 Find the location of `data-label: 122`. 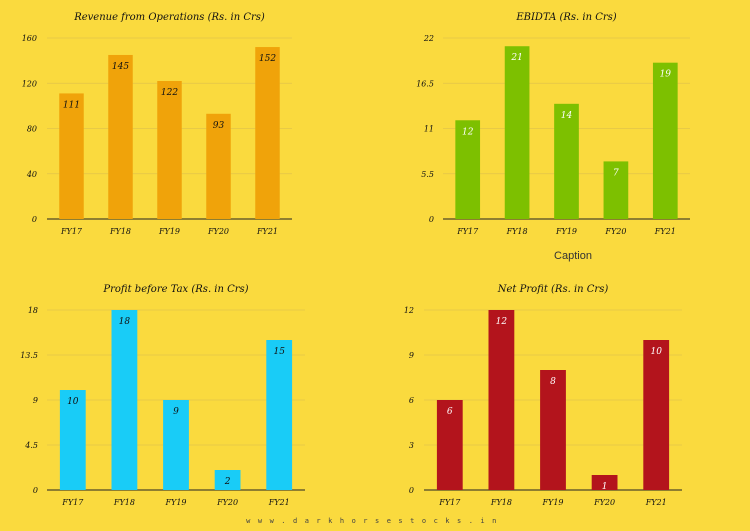

data-label: 122 is located at coordinates (169, 93).